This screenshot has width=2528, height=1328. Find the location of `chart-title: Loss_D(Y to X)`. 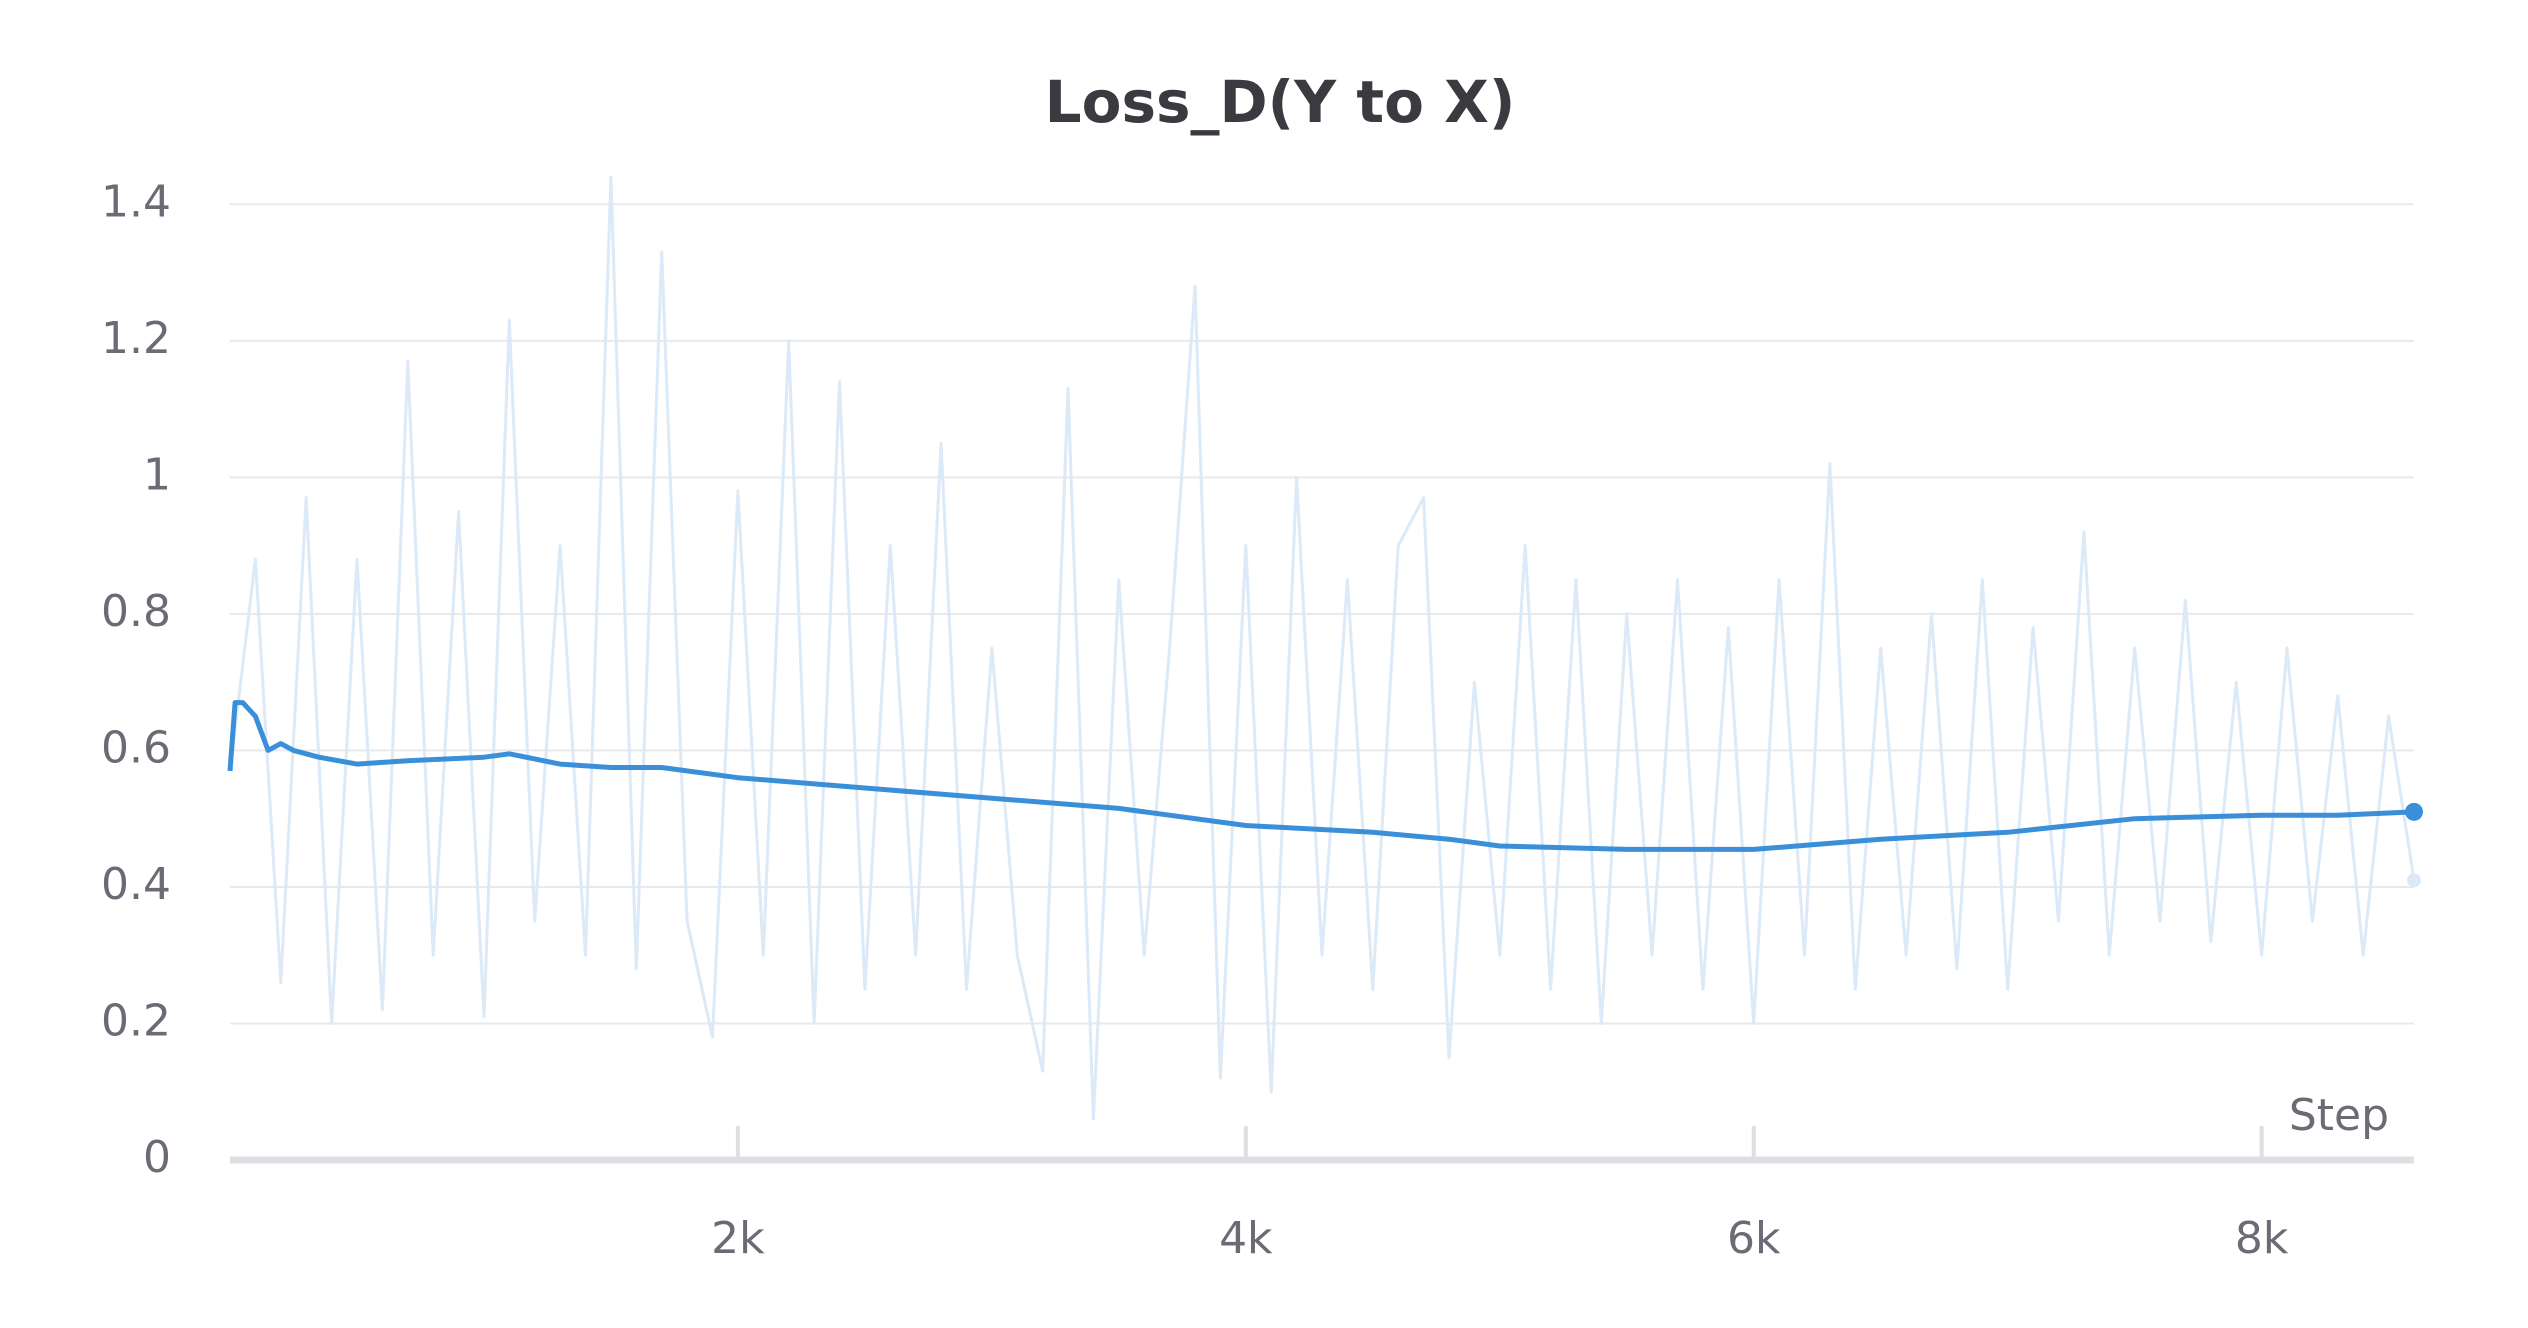

chart-title: Loss_D(Y to X) is located at coordinates (1280, 102).